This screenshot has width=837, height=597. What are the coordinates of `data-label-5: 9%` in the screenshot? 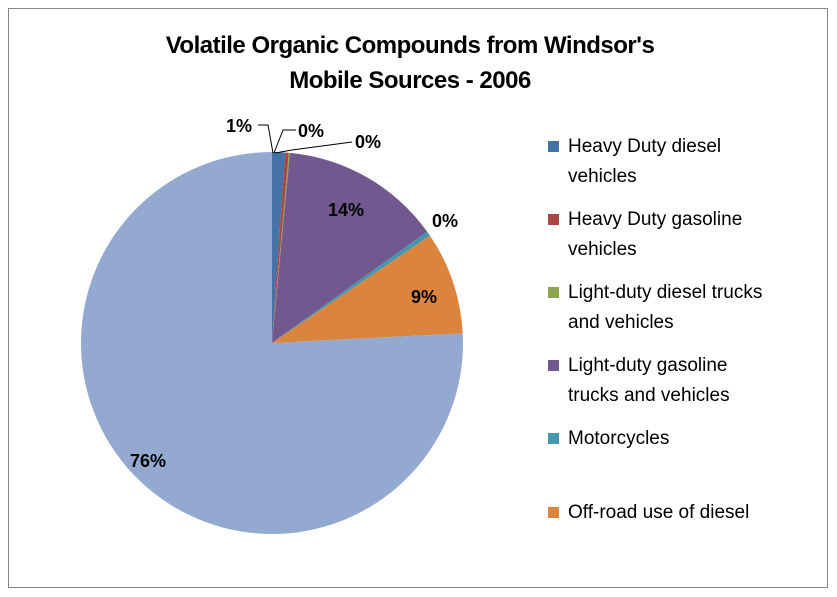 It's located at (424, 297).